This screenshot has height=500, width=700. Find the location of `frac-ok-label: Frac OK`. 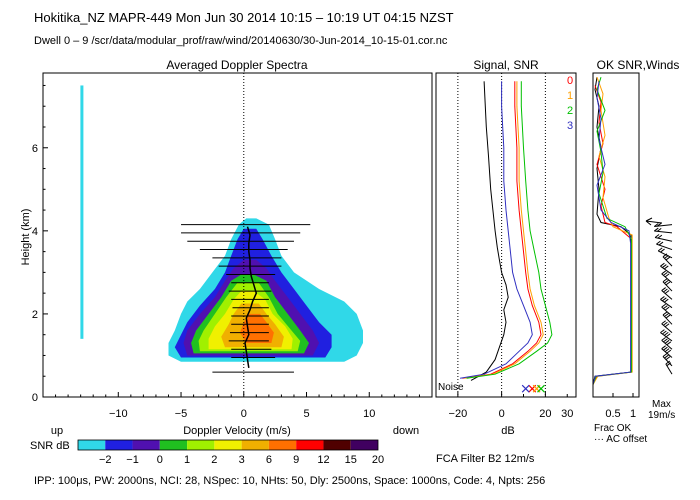

frac-ok-label: Frac OK is located at coordinates (613, 428).